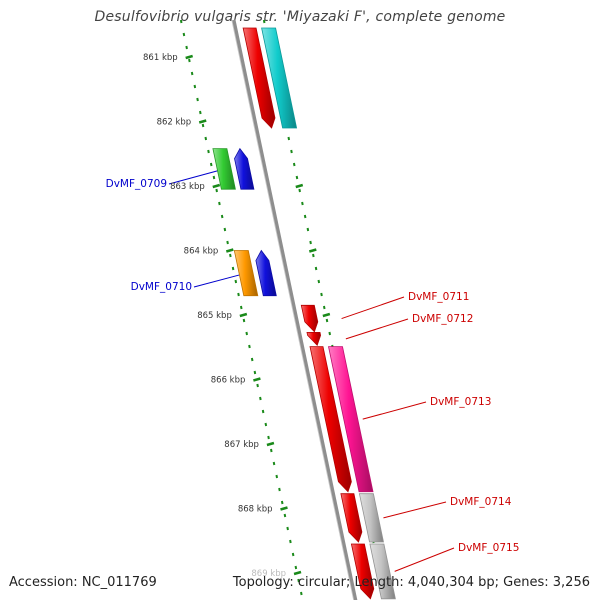 Image resolution: width=600 pixels, height=600 pixels. I want to click on dvmf-0712-cds-arrow, so click(314, 339).